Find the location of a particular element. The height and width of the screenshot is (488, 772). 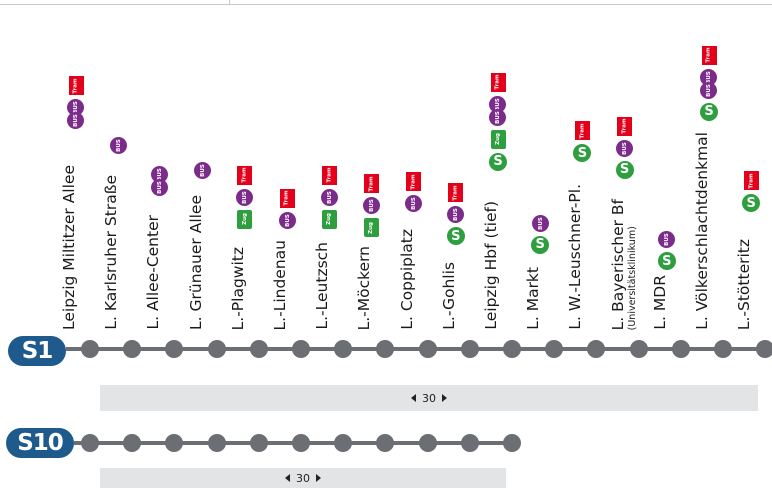

station-label: L. MDR is located at coordinates (666, 302).